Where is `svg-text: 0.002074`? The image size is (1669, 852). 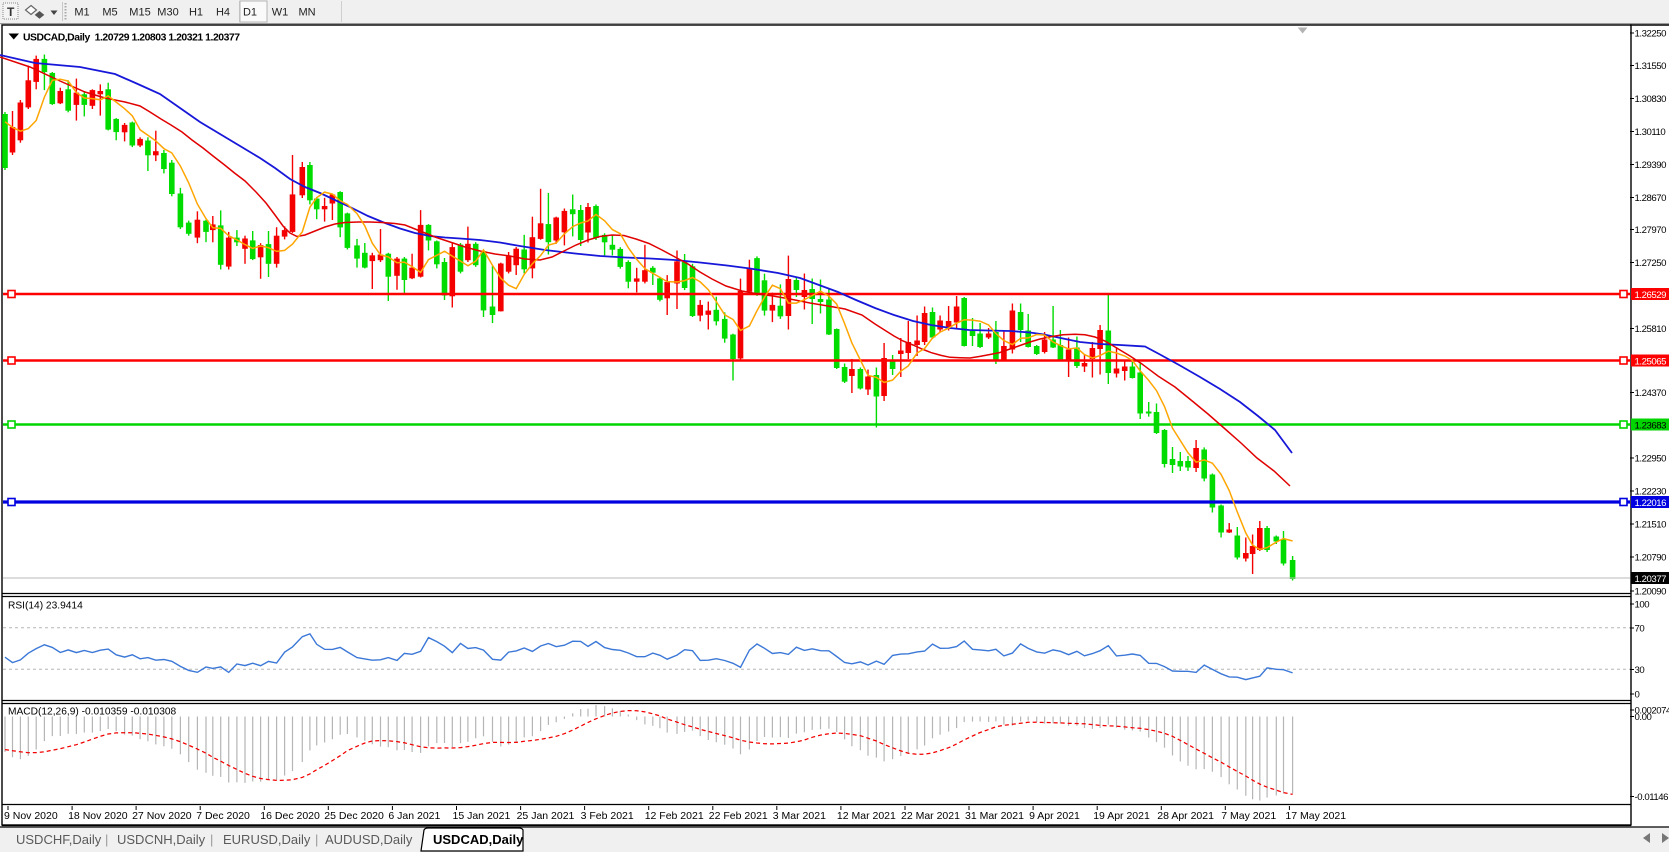 svg-text: 0.002074 is located at coordinates (1652, 711).